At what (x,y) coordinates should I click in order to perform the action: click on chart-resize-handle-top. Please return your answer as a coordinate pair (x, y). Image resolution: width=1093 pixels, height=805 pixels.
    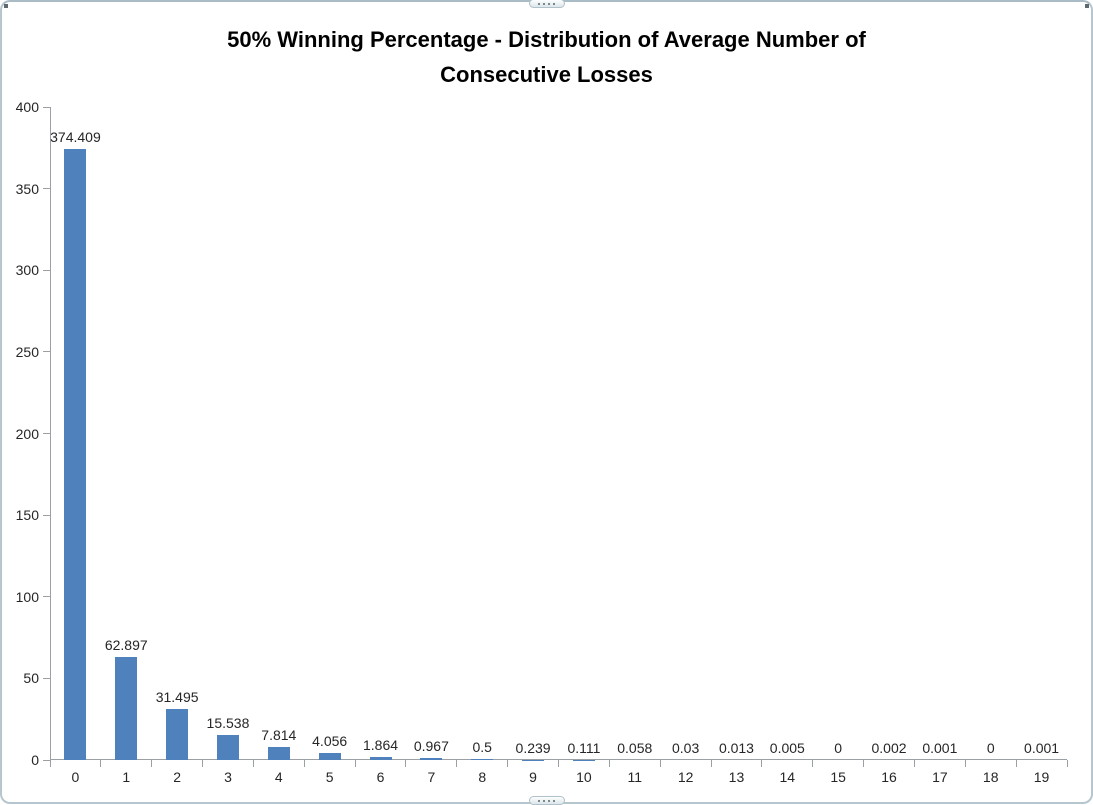
    Looking at the image, I should click on (547, 4).